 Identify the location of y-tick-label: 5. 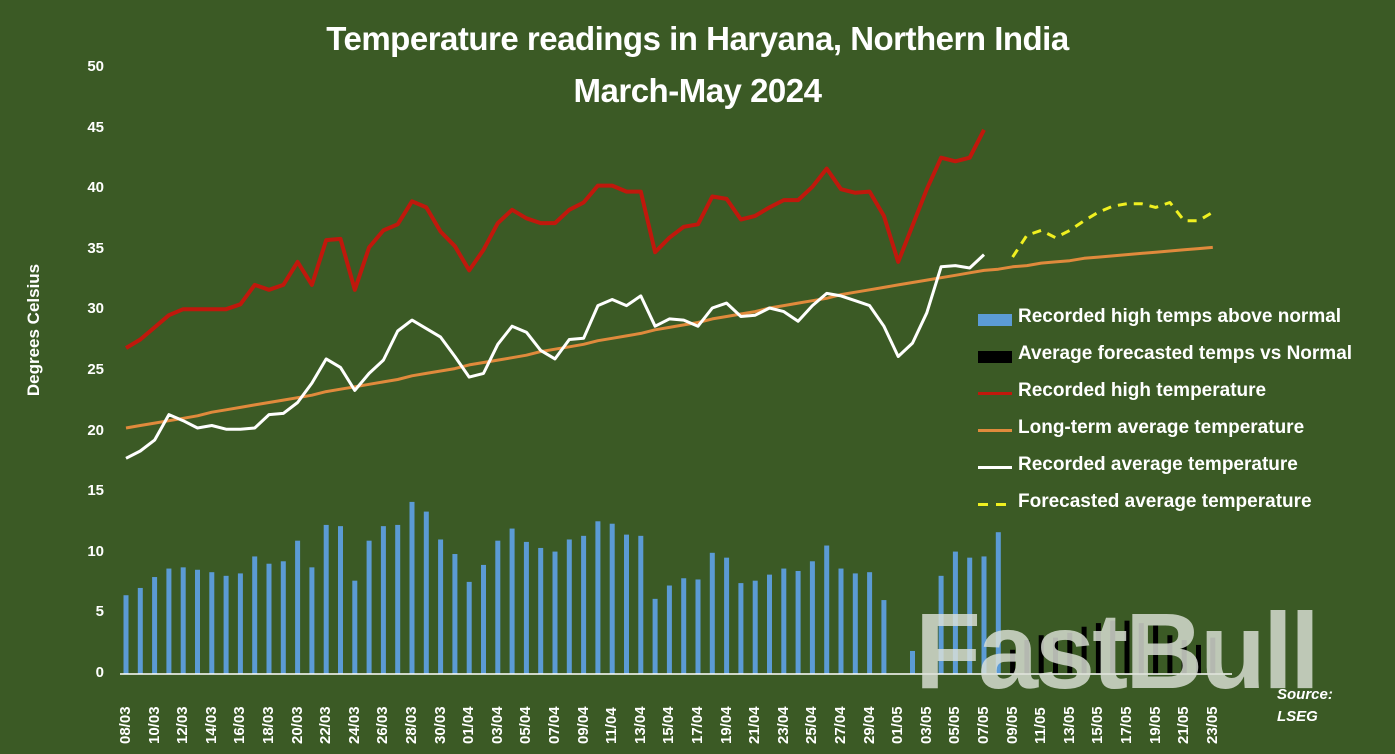
(99, 612).